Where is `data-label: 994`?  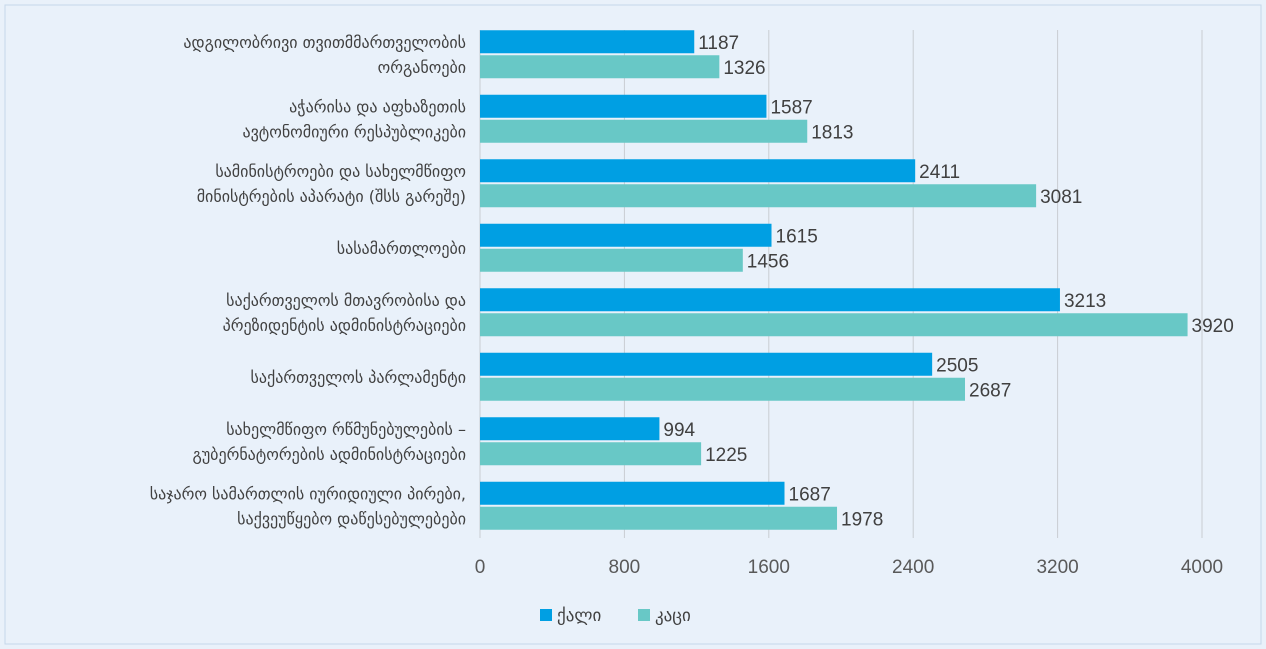 data-label: 994 is located at coordinates (679, 430).